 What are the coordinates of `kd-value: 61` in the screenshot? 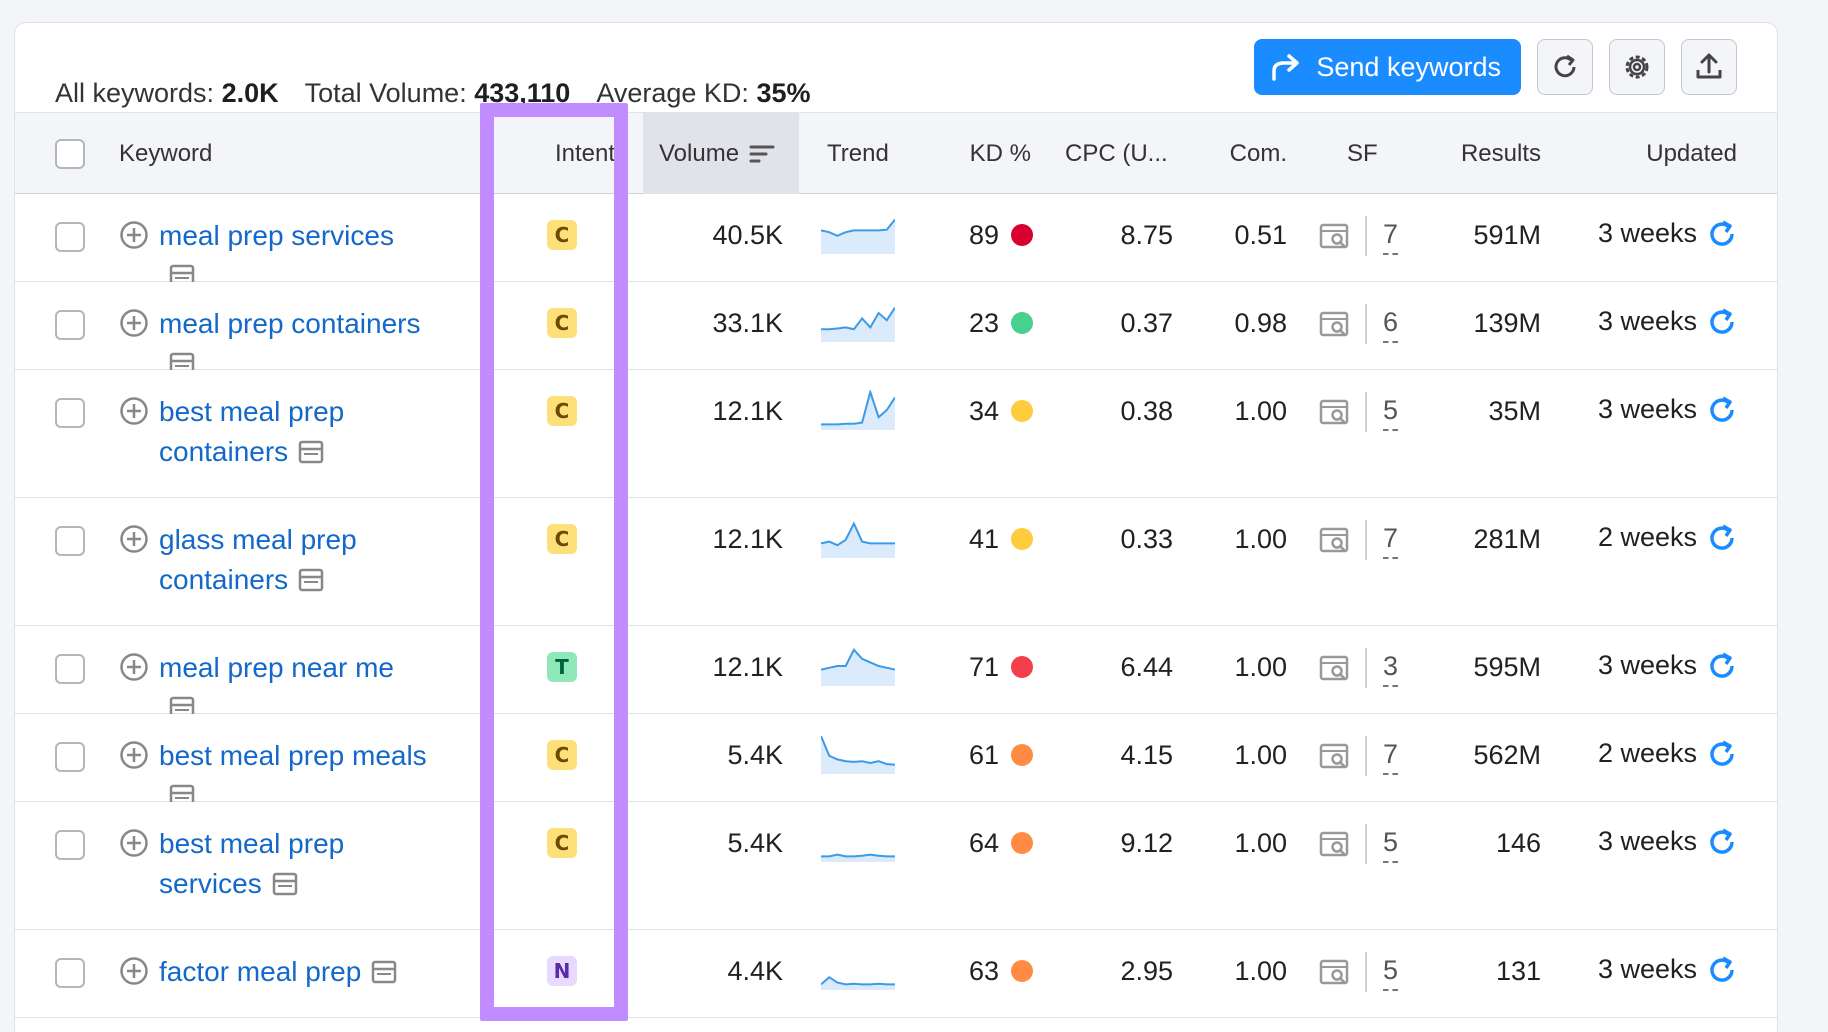 It's located at (983, 754).